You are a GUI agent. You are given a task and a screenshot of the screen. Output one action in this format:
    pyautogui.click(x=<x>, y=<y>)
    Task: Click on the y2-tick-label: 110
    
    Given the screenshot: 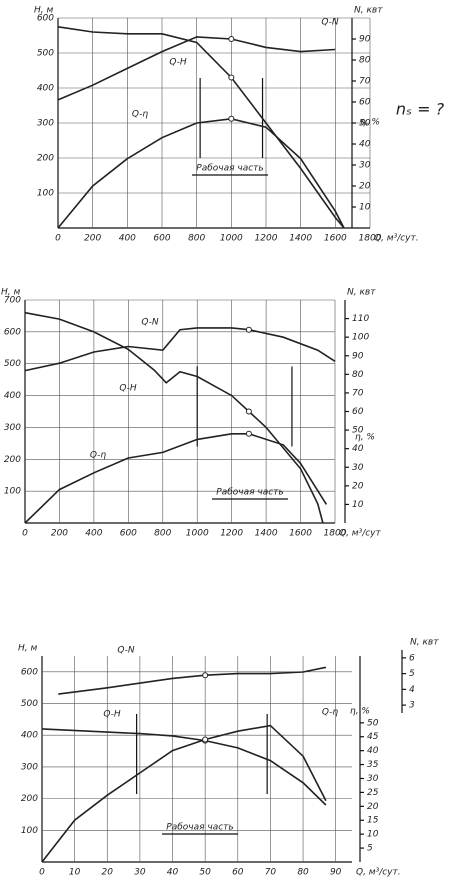 What is the action you would take?
    pyautogui.click(x=360, y=319)
    